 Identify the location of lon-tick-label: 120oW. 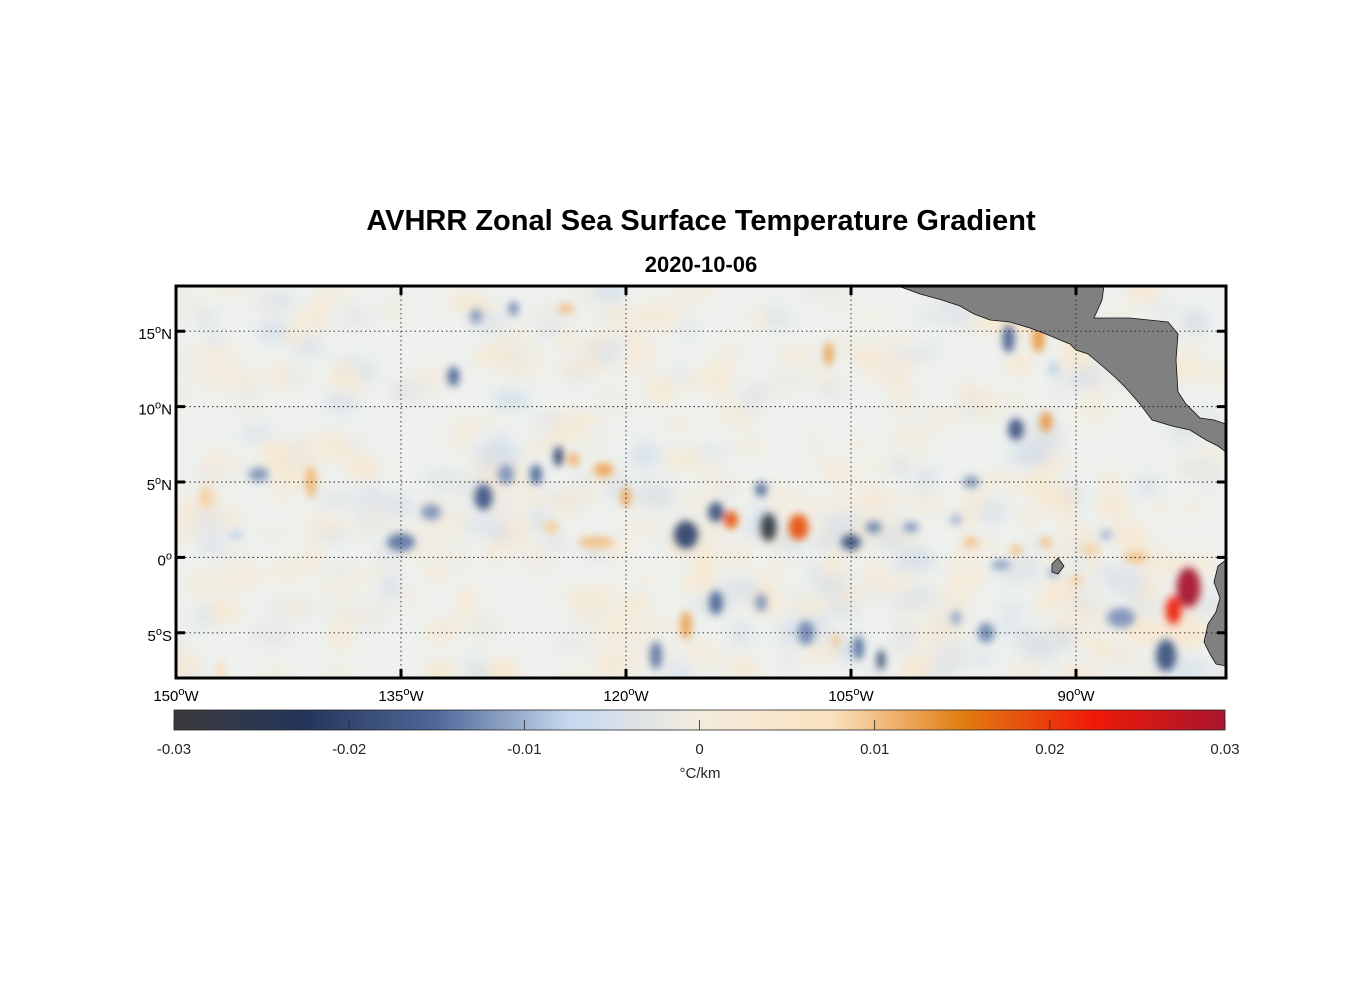
(626, 695).